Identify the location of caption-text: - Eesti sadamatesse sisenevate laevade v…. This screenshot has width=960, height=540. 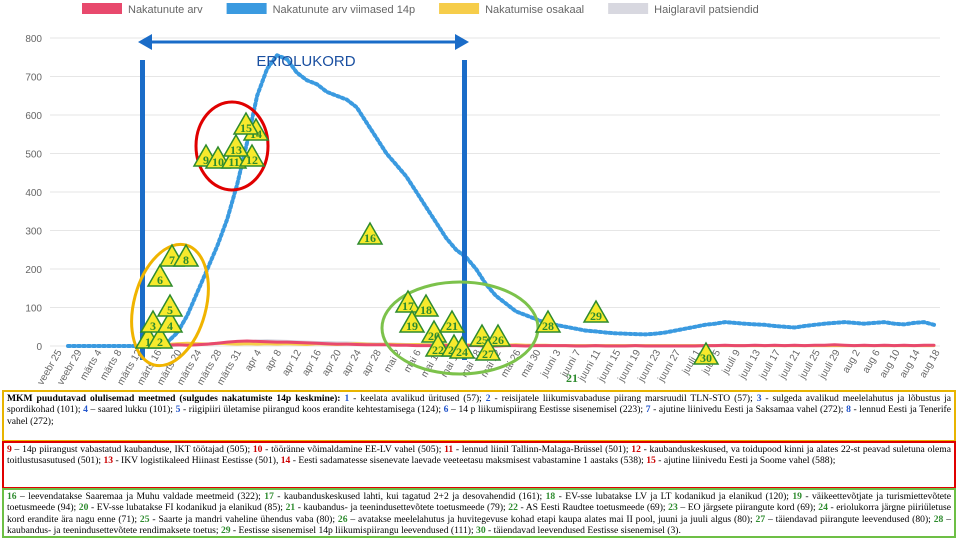
(468, 461).